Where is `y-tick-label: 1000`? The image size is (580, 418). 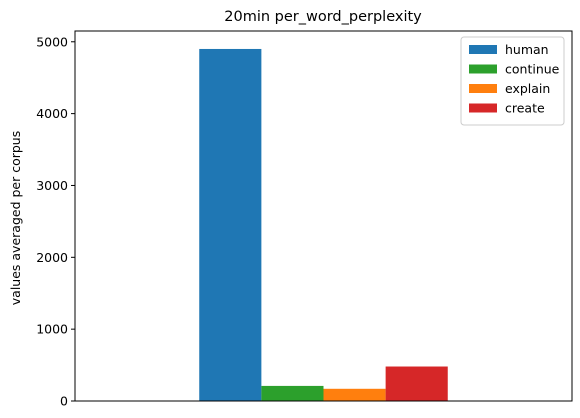 y-tick-label: 1000 is located at coordinates (52, 329).